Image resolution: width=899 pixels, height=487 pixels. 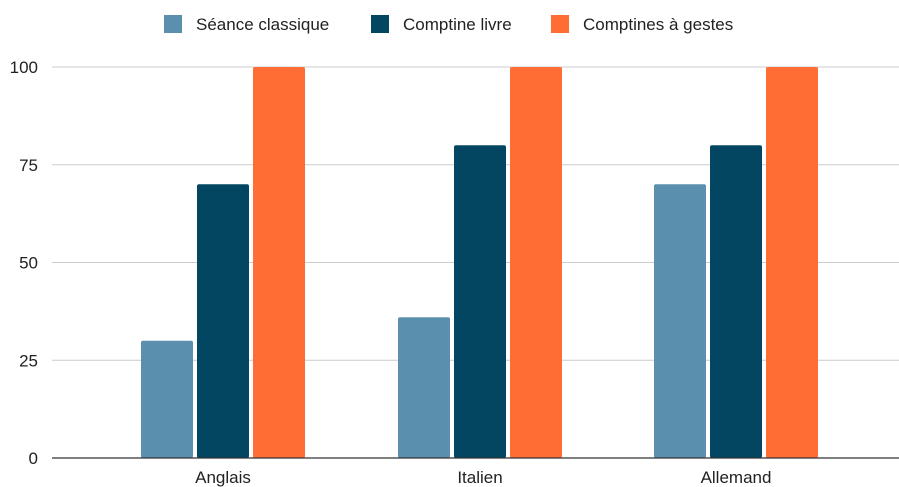 What do you see at coordinates (480, 301) in the screenshot?
I see `bar-italien-comptine-livre` at bounding box center [480, 301].